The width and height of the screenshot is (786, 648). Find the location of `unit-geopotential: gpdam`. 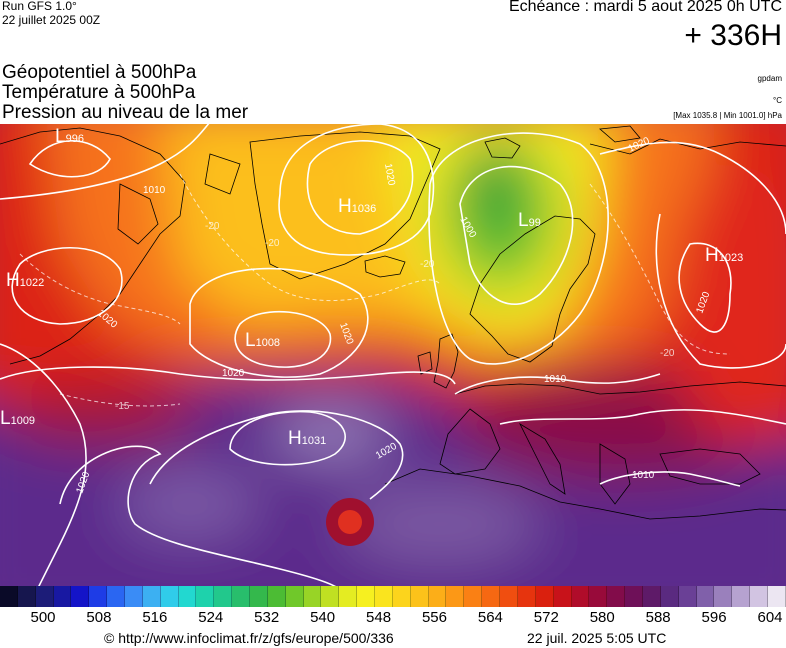

unit-geopotential: gpdam is located at coordinates (769, 78).